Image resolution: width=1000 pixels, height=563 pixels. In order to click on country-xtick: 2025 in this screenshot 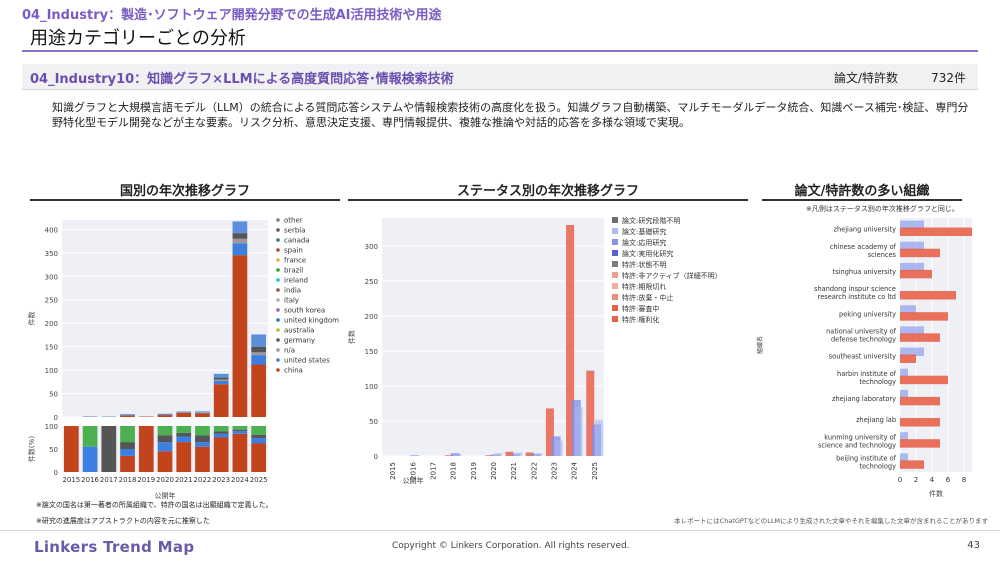, I will do `click(259, 480)`.